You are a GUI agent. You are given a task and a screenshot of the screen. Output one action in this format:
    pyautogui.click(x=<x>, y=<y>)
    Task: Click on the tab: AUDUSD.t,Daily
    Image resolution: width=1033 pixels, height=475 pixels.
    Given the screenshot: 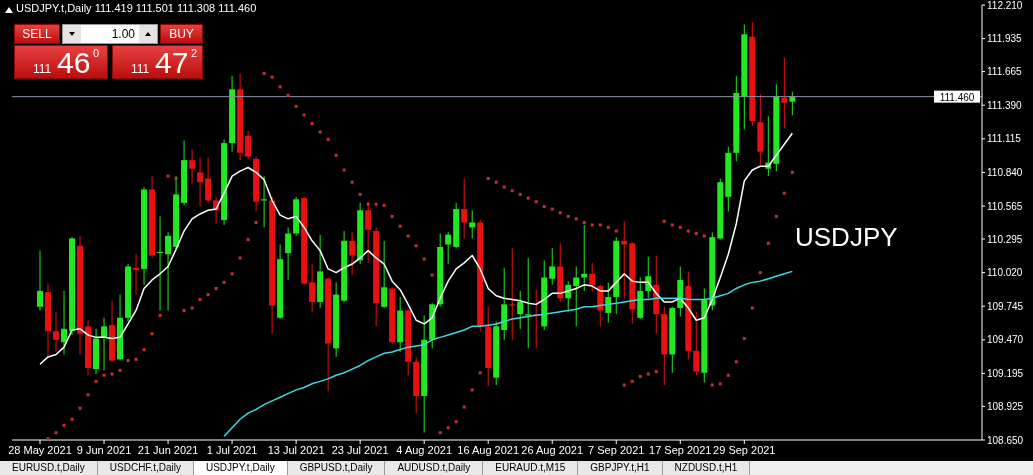 What is the action you would take?
    pyautogui.click(x=434, y=468)
    